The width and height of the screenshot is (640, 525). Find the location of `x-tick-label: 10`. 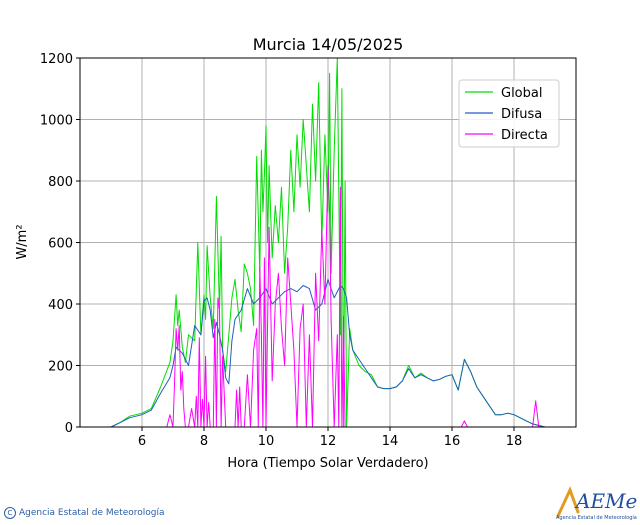

x-tick-label: 10 is located at coordinates (266, 441).